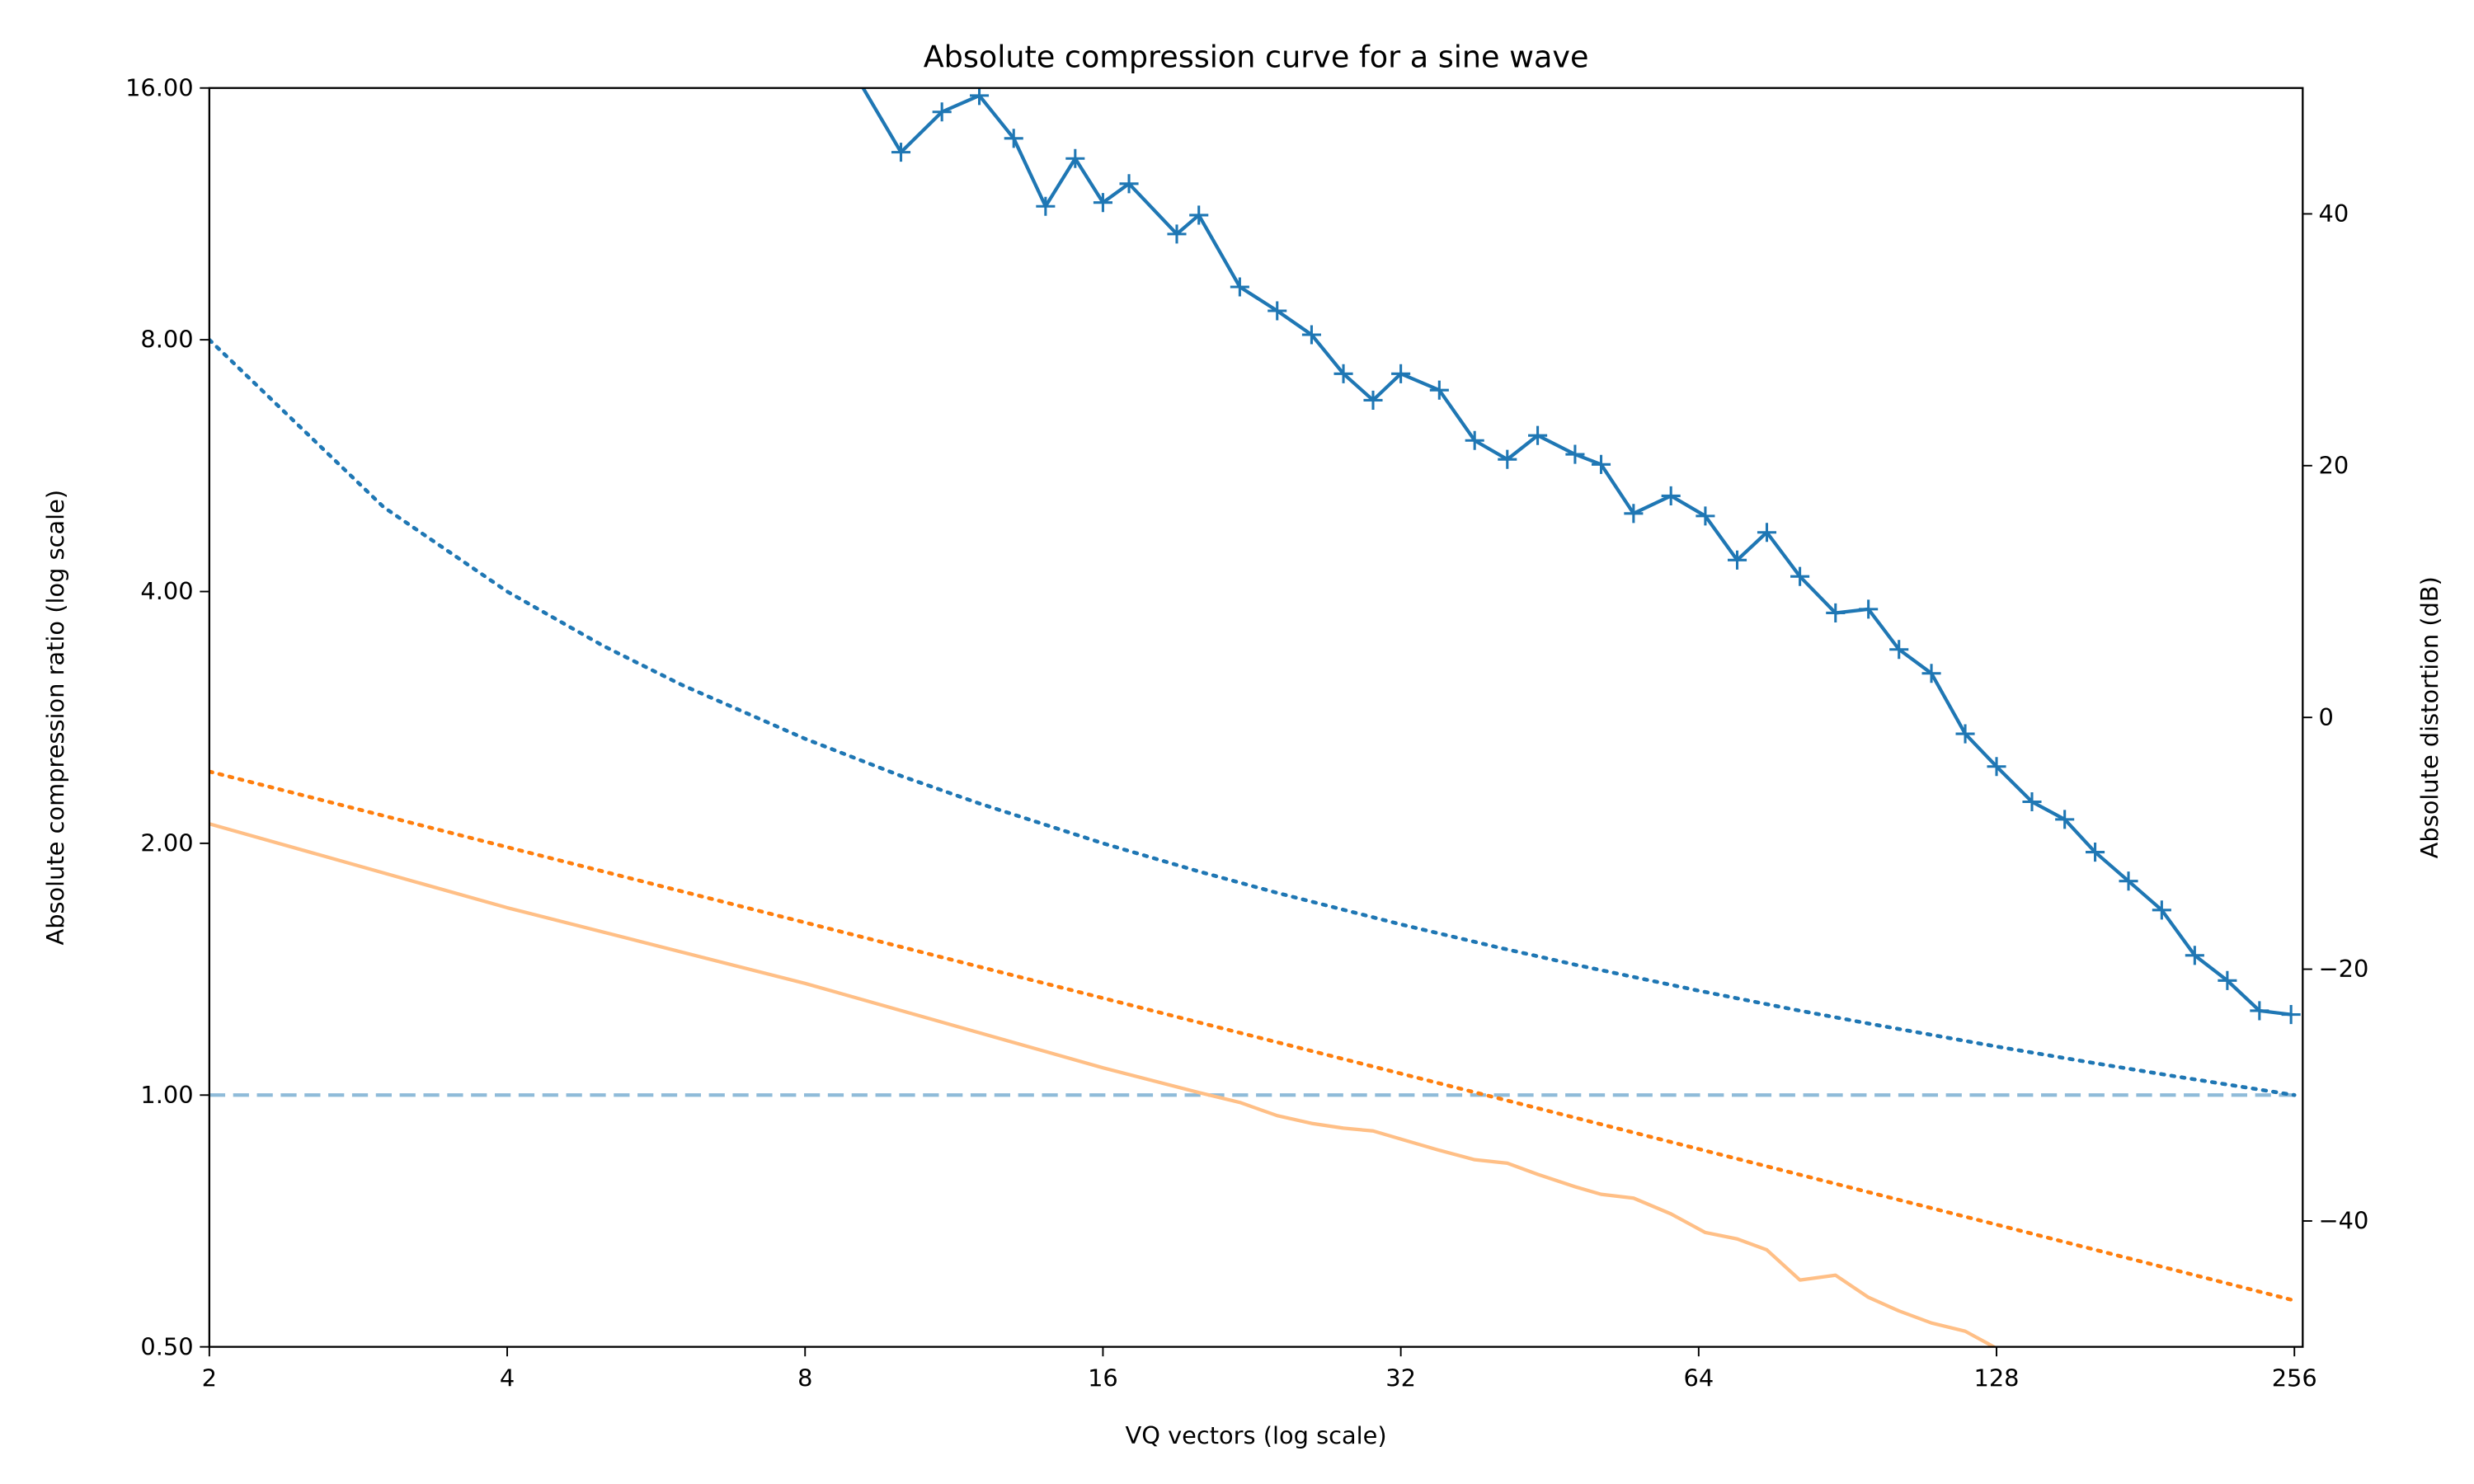 The width and height of the screenshot is (2474, 1484). Describe the element at coordinates (159, 87) in the screenshot. I see `y-tick-label: 16.00` at that location.